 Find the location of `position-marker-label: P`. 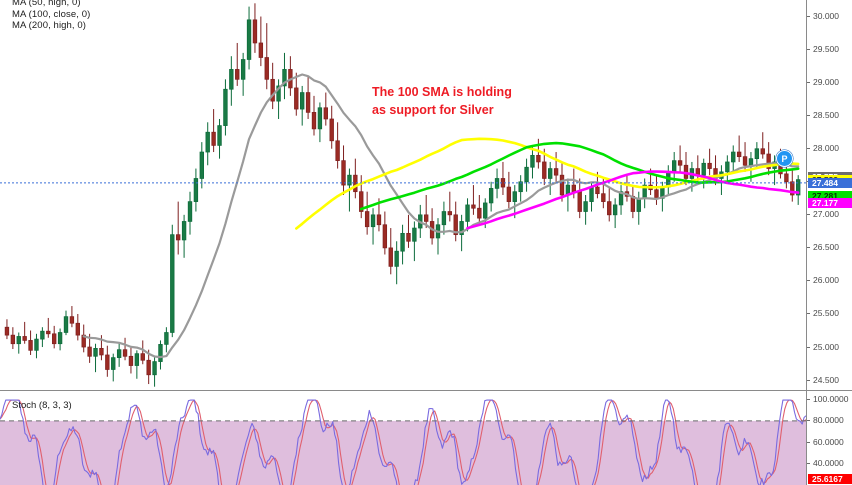

position-marker-label: P is located at coordinates (784, 158).